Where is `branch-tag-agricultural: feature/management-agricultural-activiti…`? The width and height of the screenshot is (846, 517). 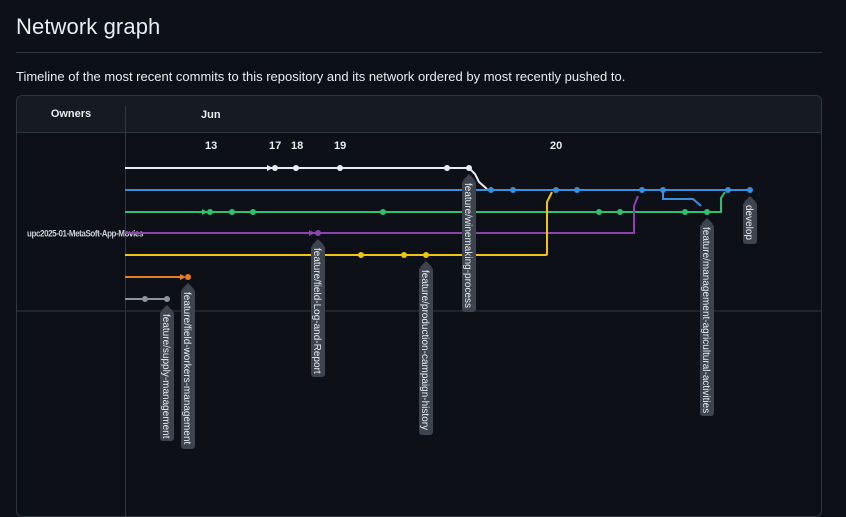
branch-tag-agricultural: feature/management-agricultural-activiti… is located at coordinates (707, 317).